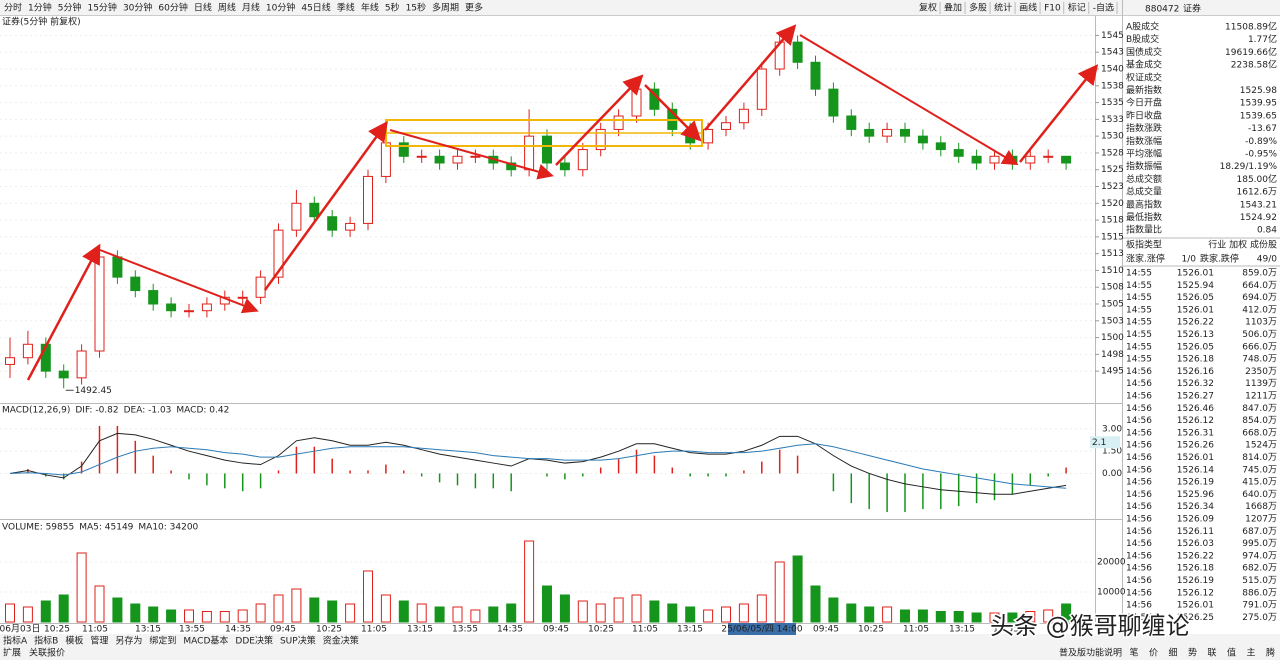 This screenshot has height=660, width=1280. Describe the element at coordinates (1211, 653) in the screenshot. I see `view-button: 联` at that location.